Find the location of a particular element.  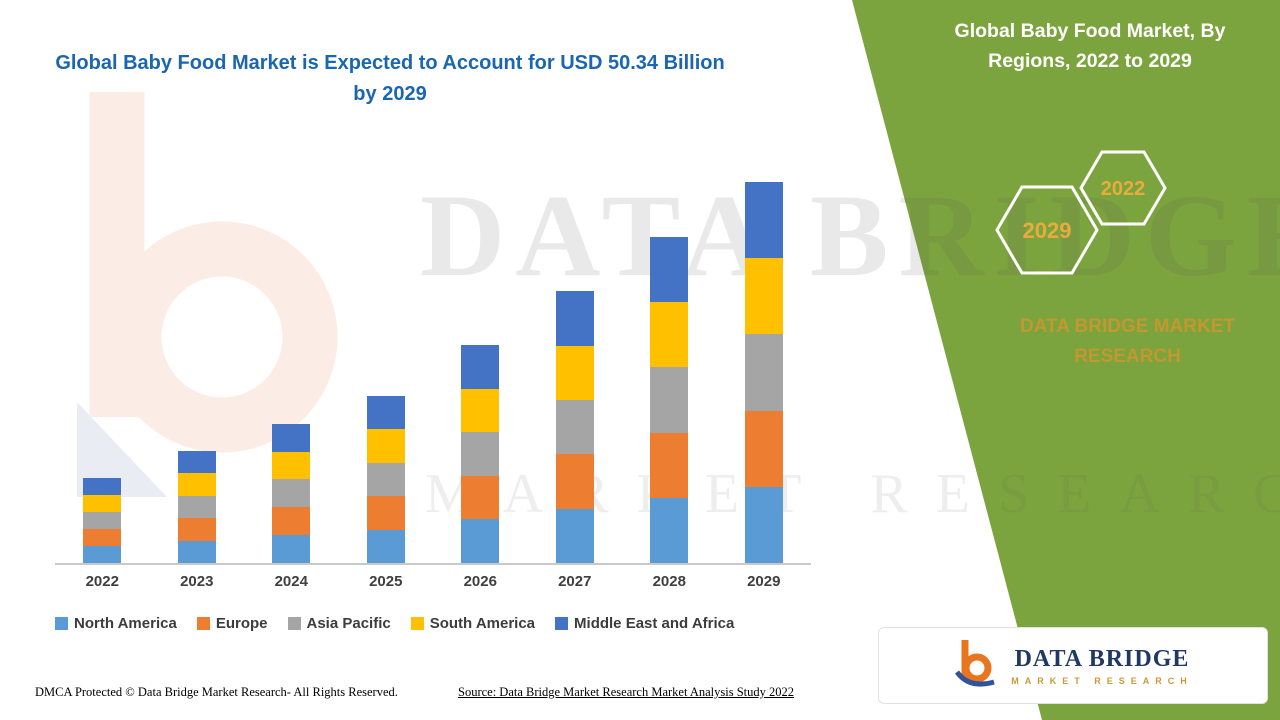

bar-2025 is located at coordinates (385, 479).